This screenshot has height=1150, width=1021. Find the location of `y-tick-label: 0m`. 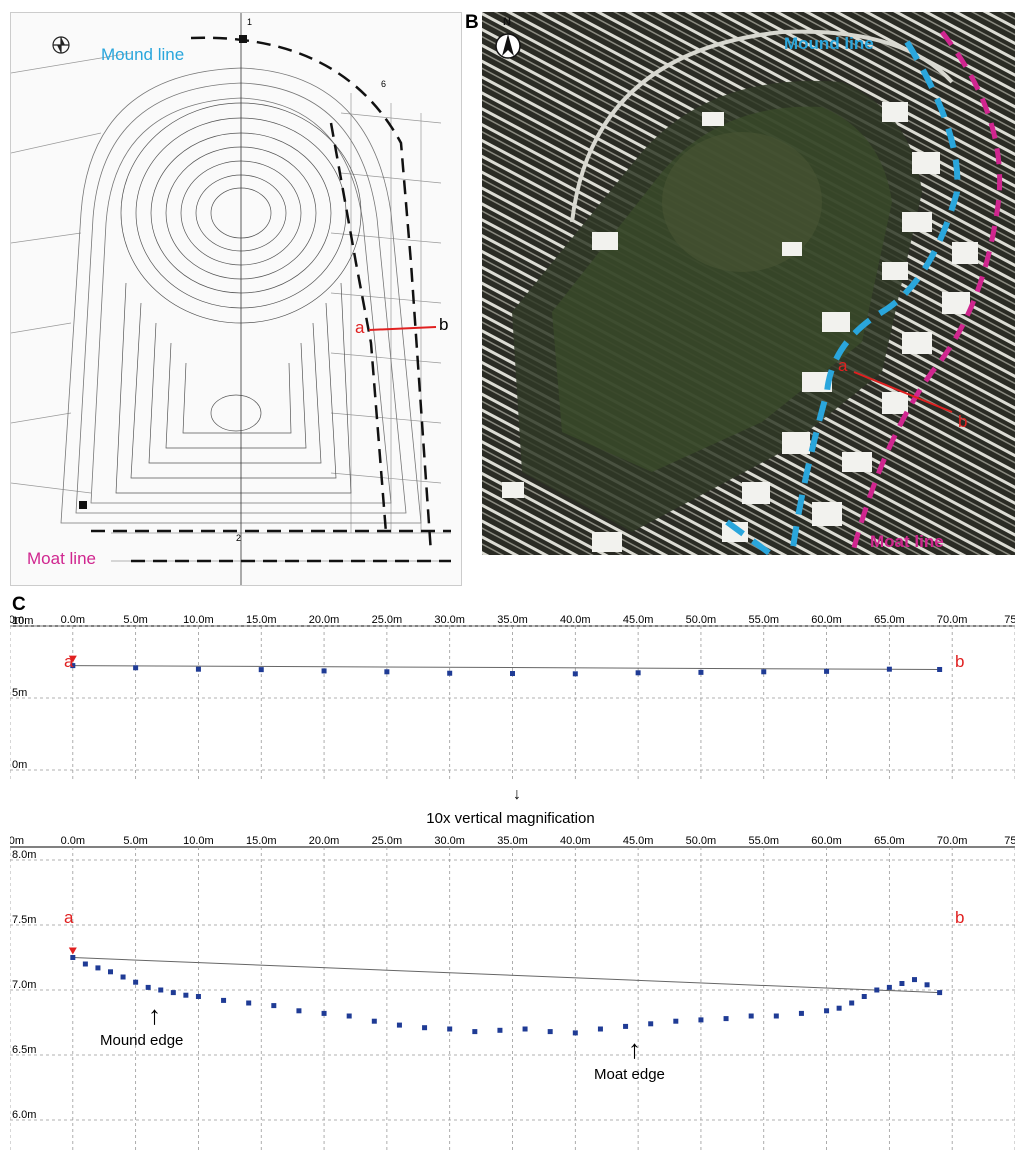

y-tick-label: 0m is located at coordinates (19, 765).